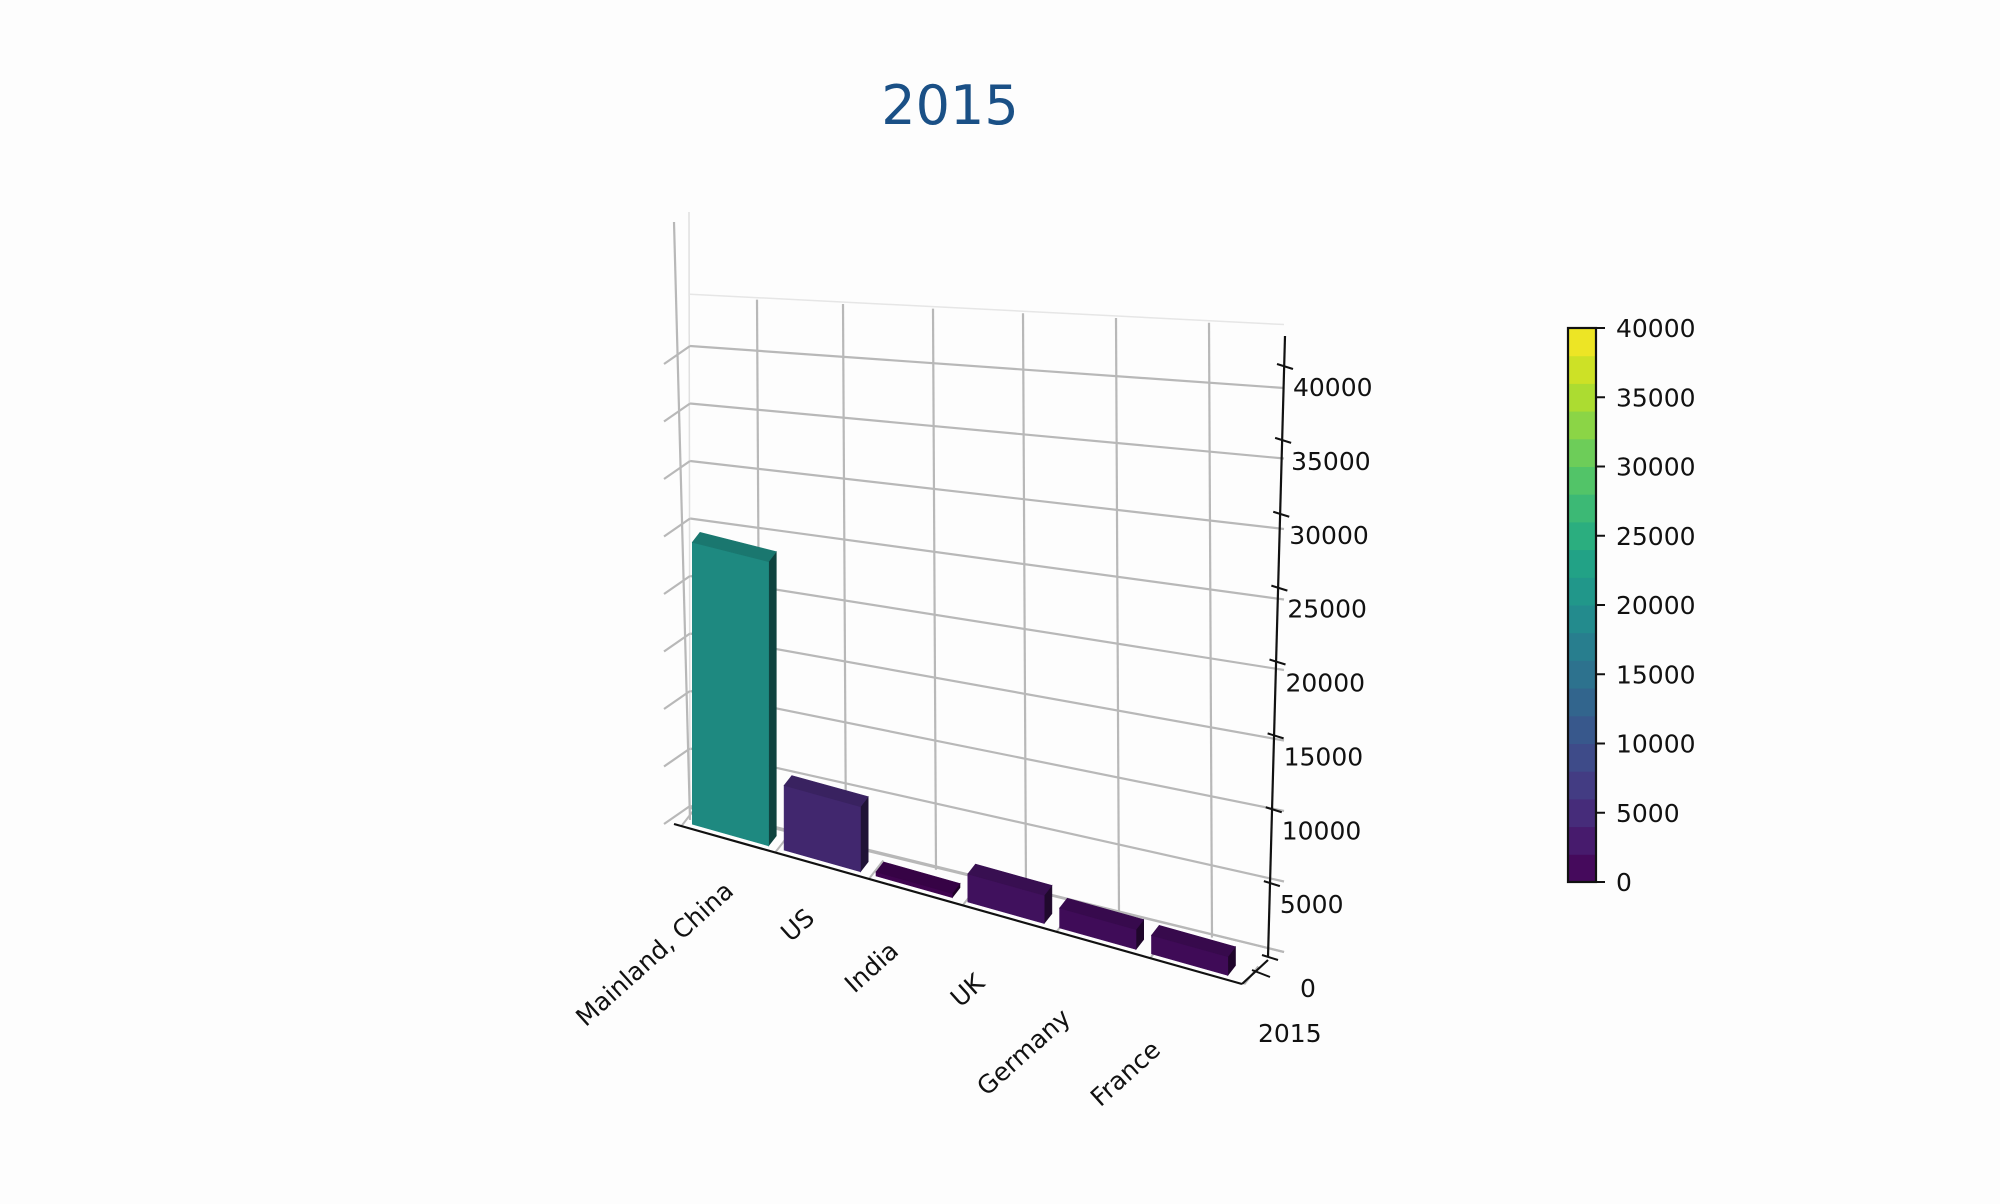 This screenshot has height=1204, width=2000. Describe the element at coordinates (1656, 674) in the screenshot. I see `colorbar-tick-label: 15000` at that location.